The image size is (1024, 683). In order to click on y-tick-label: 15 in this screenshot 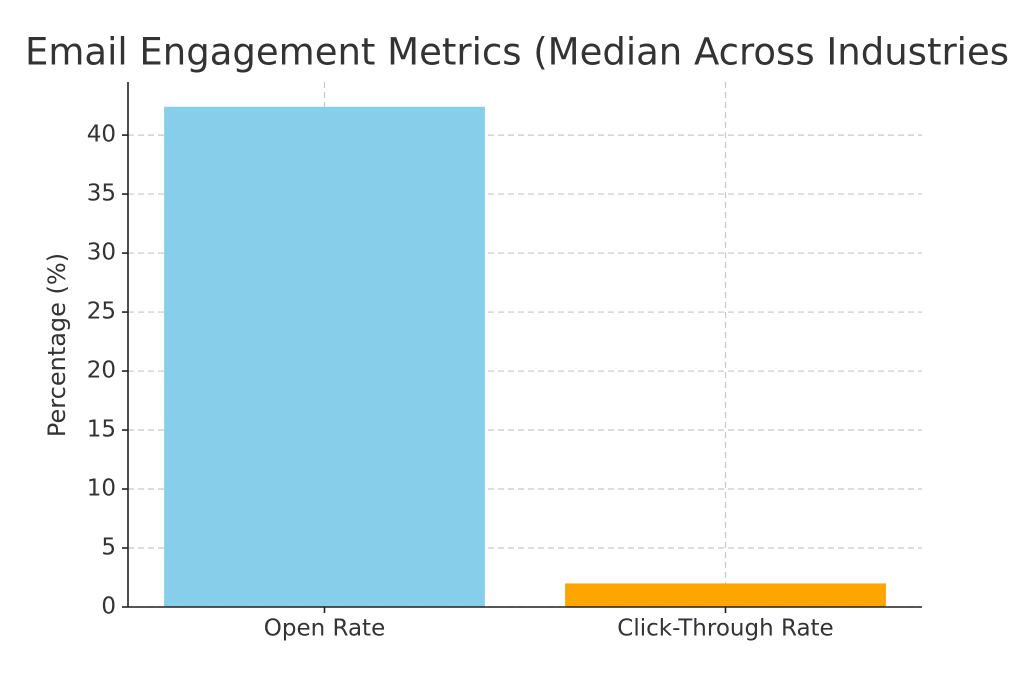, I will do `click(101, 430)`.